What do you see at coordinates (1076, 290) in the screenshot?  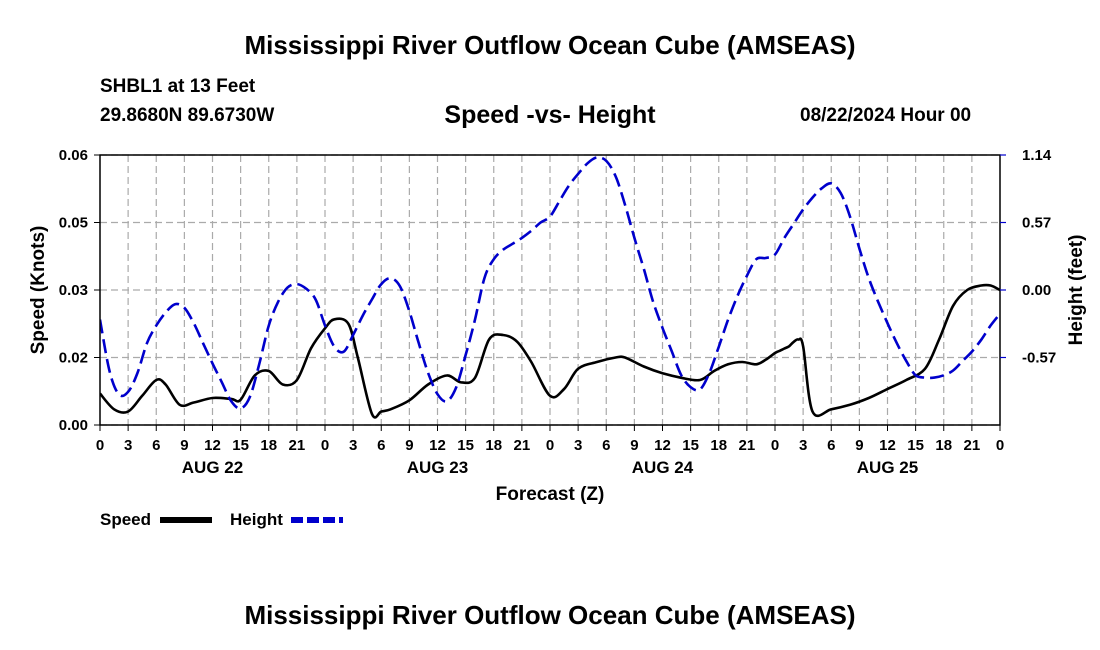 I see `y-axis-label-right: Height (feet)` at bounding box center [1076, 290].